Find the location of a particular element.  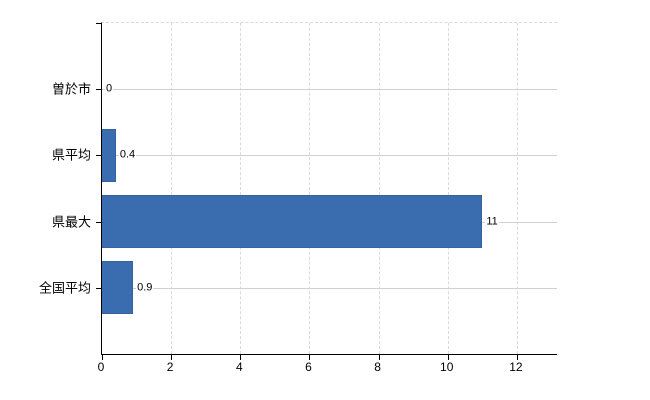

x-tick-label: 8 is located at coordinates (377, 367).